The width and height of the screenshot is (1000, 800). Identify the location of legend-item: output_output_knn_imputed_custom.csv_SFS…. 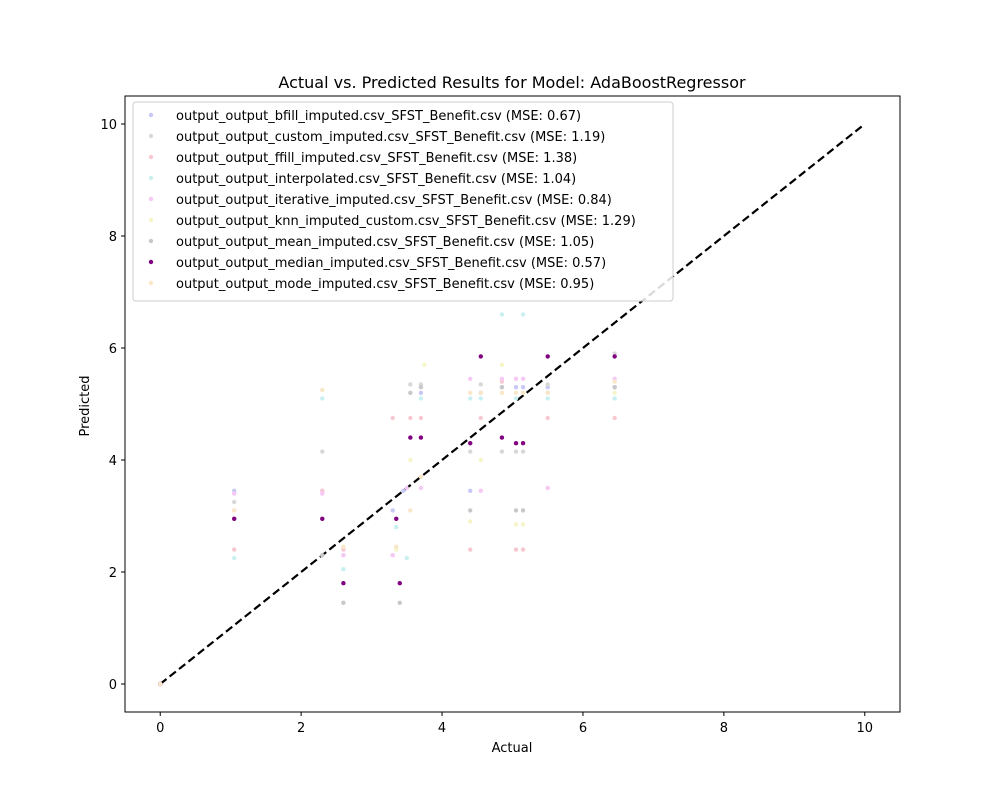
(392, 221).